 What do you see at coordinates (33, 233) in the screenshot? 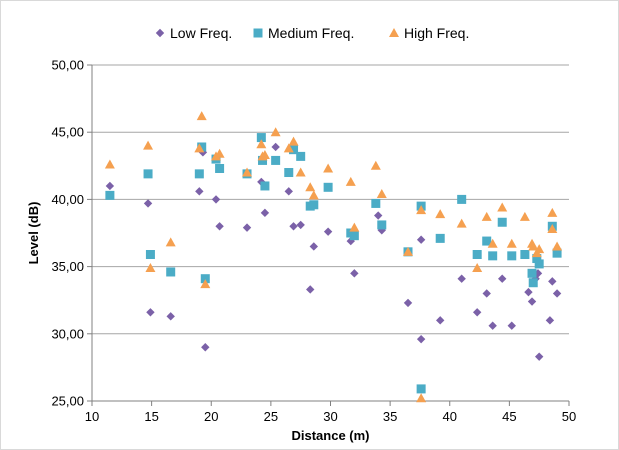
I see `y-axis-title: Level (dB)` at bounding box center [33, 233].